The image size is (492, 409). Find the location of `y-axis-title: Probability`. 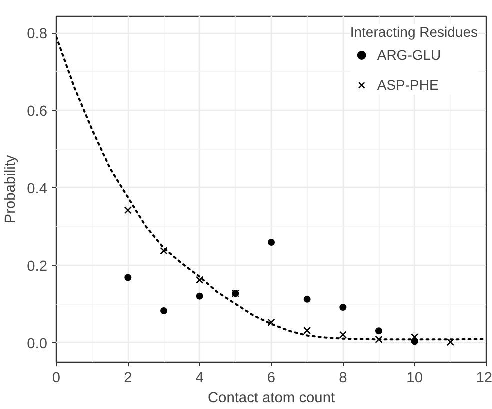

y-axis-title: Probability is located at coordinates (11, 189).